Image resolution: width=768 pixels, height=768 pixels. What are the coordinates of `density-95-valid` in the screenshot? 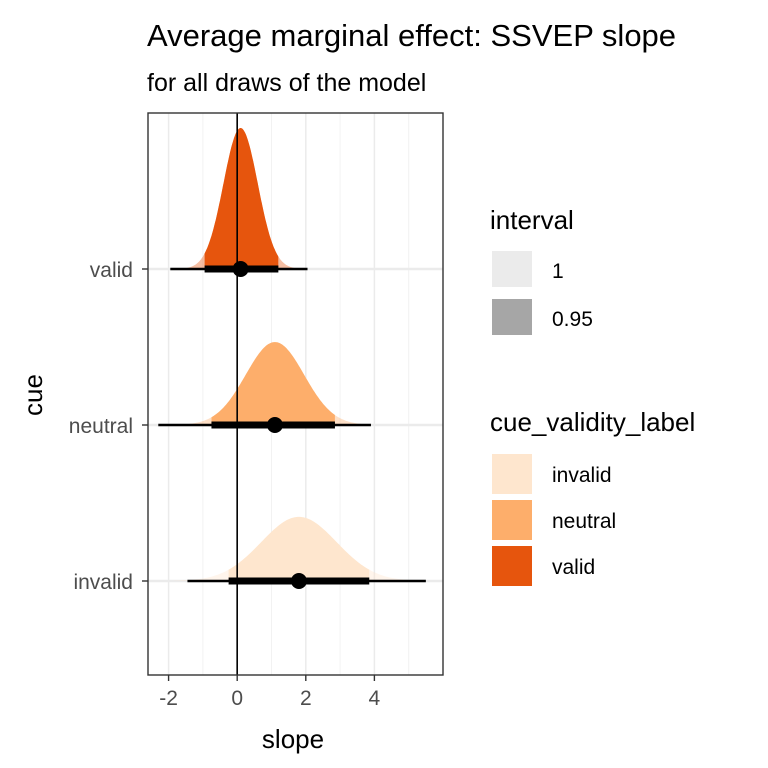 It's located at (241, 198).